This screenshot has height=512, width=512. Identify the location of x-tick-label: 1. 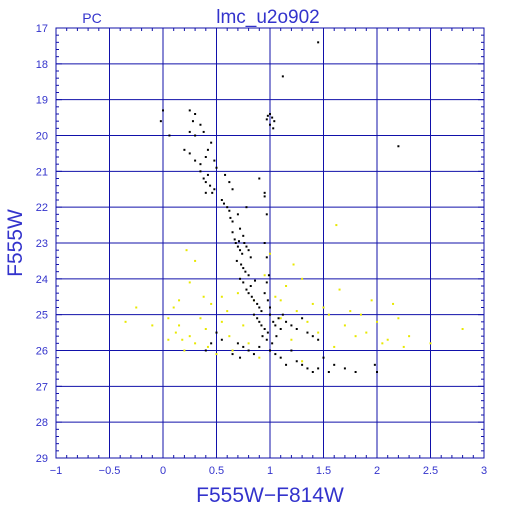
(270, 471).